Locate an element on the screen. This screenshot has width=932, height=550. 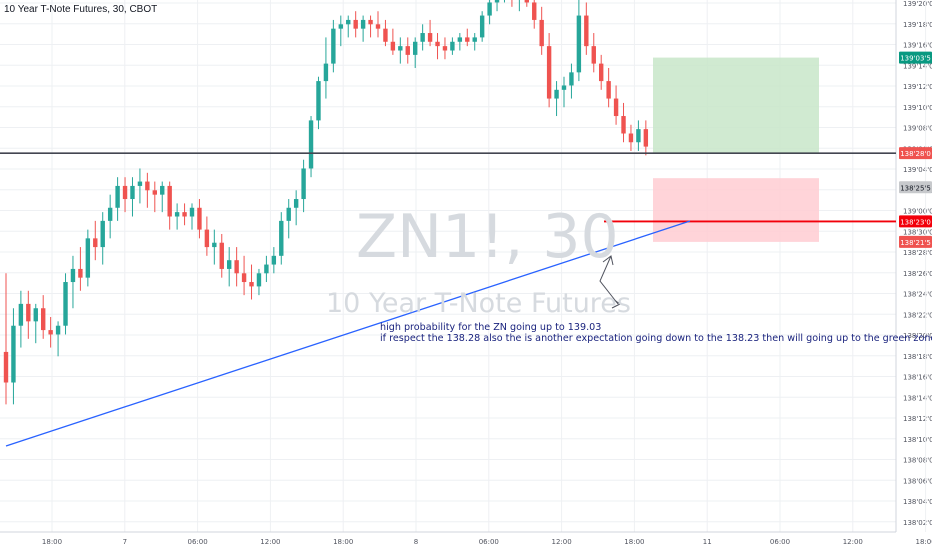
price-tick-label: 138'04'0 is located at coordinates (917, 502).